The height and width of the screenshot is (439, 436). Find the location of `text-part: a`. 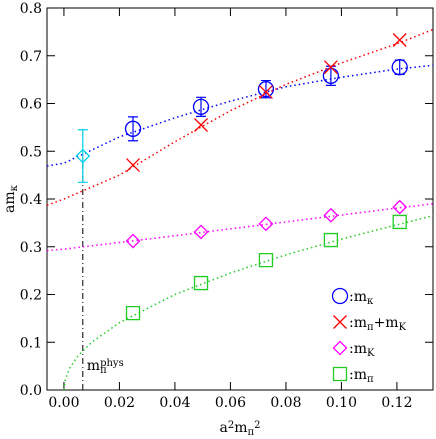

text-part: a is located at coordinates (224, 428).